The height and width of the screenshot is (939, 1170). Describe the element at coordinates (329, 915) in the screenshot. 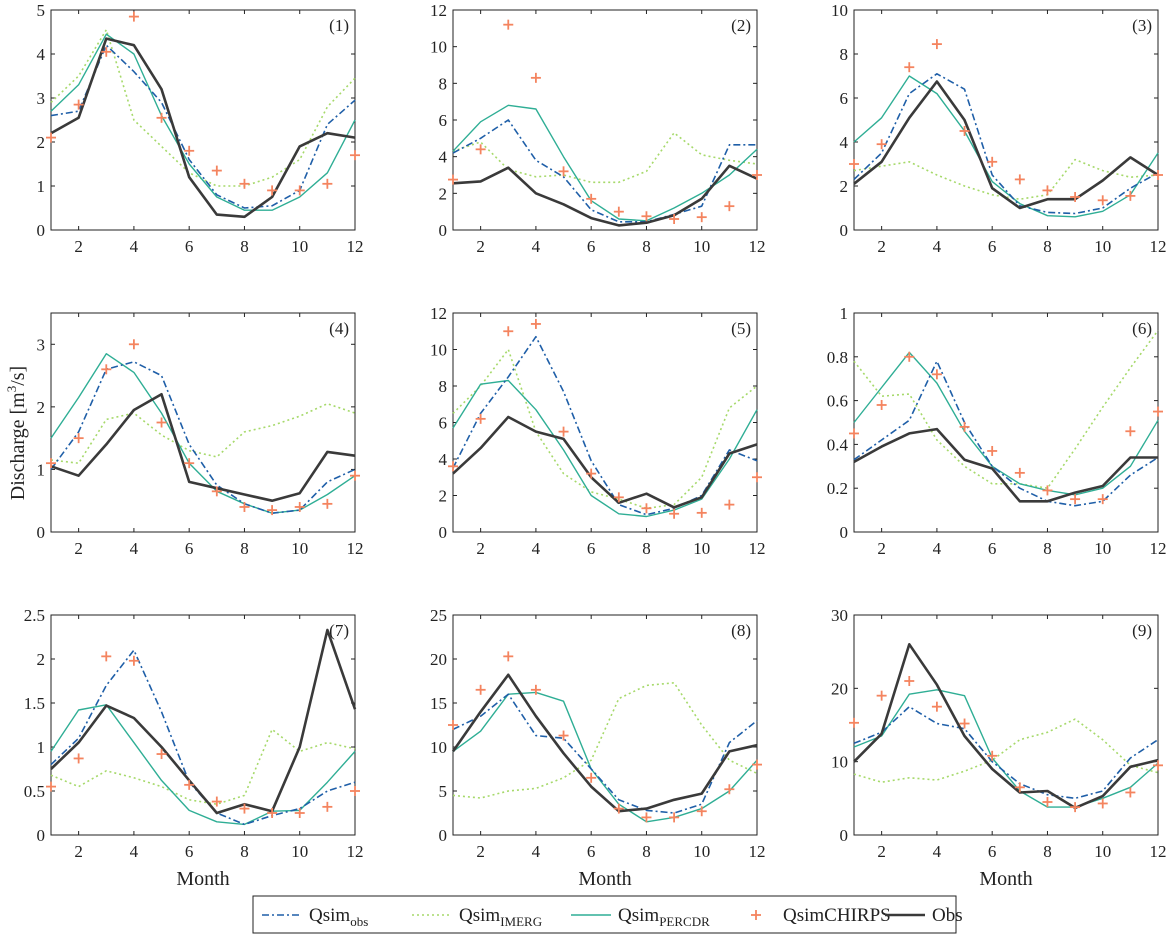

I see `legend-label-main: Qsim` at that location.